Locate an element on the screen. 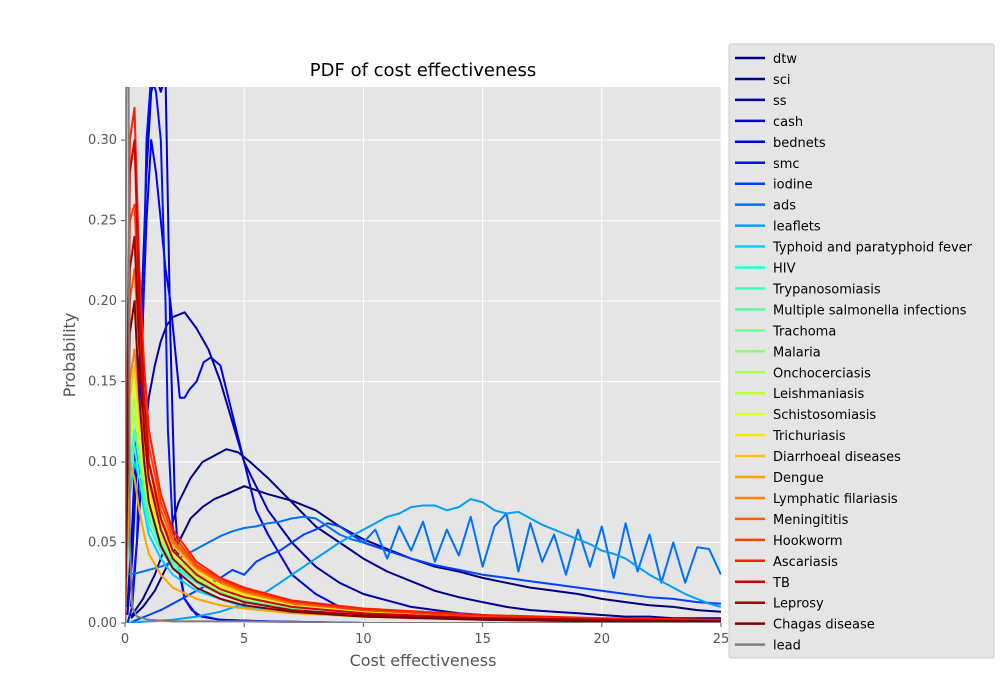 The image size is (1000, 700). legend-label: Typhoid and paratyphoid fever is located at coordinates (872, 248).